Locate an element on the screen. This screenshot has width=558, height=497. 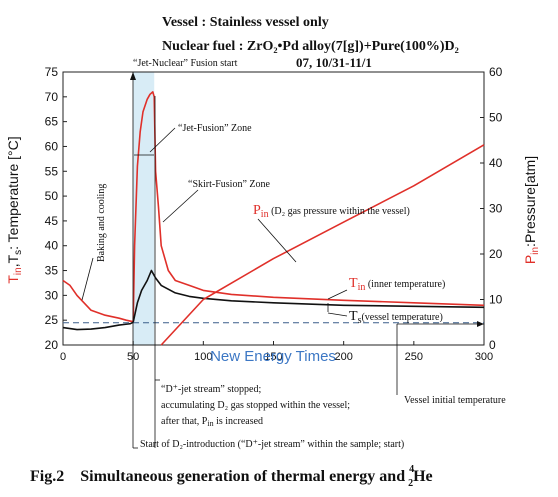
stopped-line-3: after that, Pin is increased is located at coordinates (212, 422).